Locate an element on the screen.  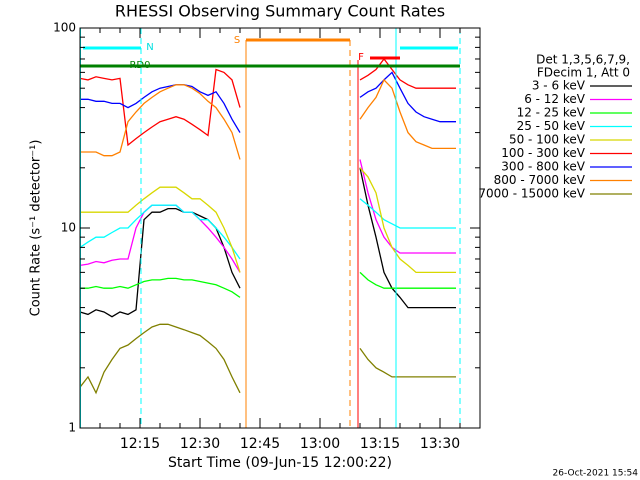
y-axis-label: Count Rate (s⁻¹ detector⁻¹) is located at coordinates (36, 228).